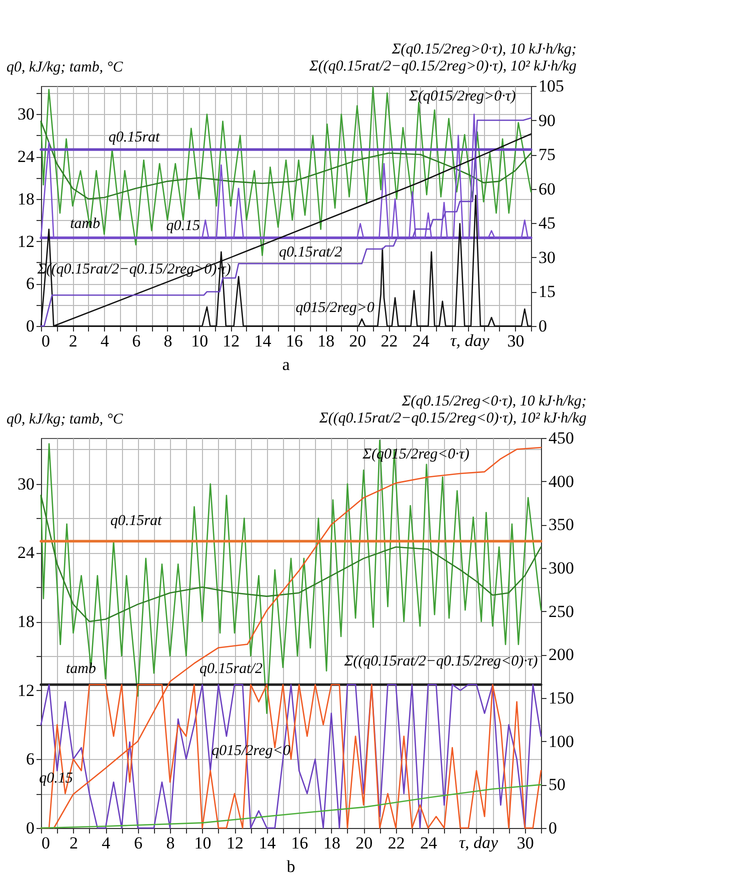 This screenshot has width=732, height=878. What do you see at coordinates (547, 223) in the screenshot?
I see `y2-tick-label: 45` at bounding box center [547, 223].